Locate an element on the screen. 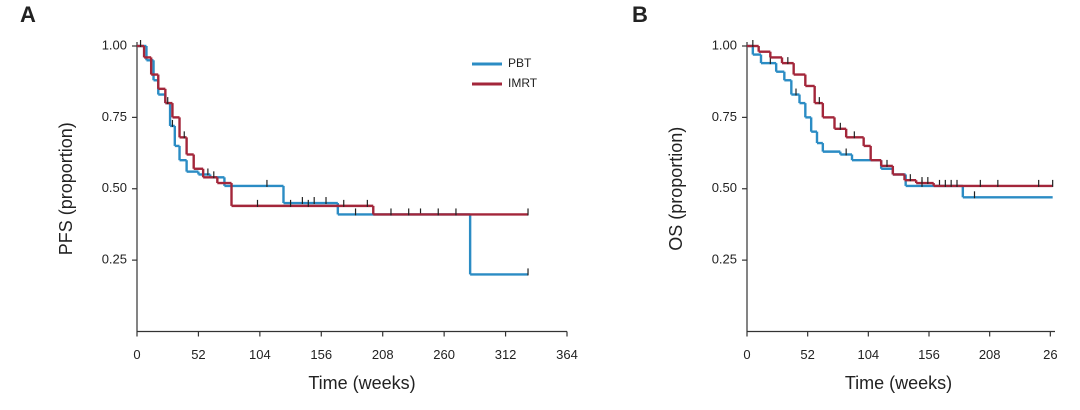 The height and width of the screenshot is (410, 1080). y-axis-label: PFS (proportion) is located at coordinates (66, 188).